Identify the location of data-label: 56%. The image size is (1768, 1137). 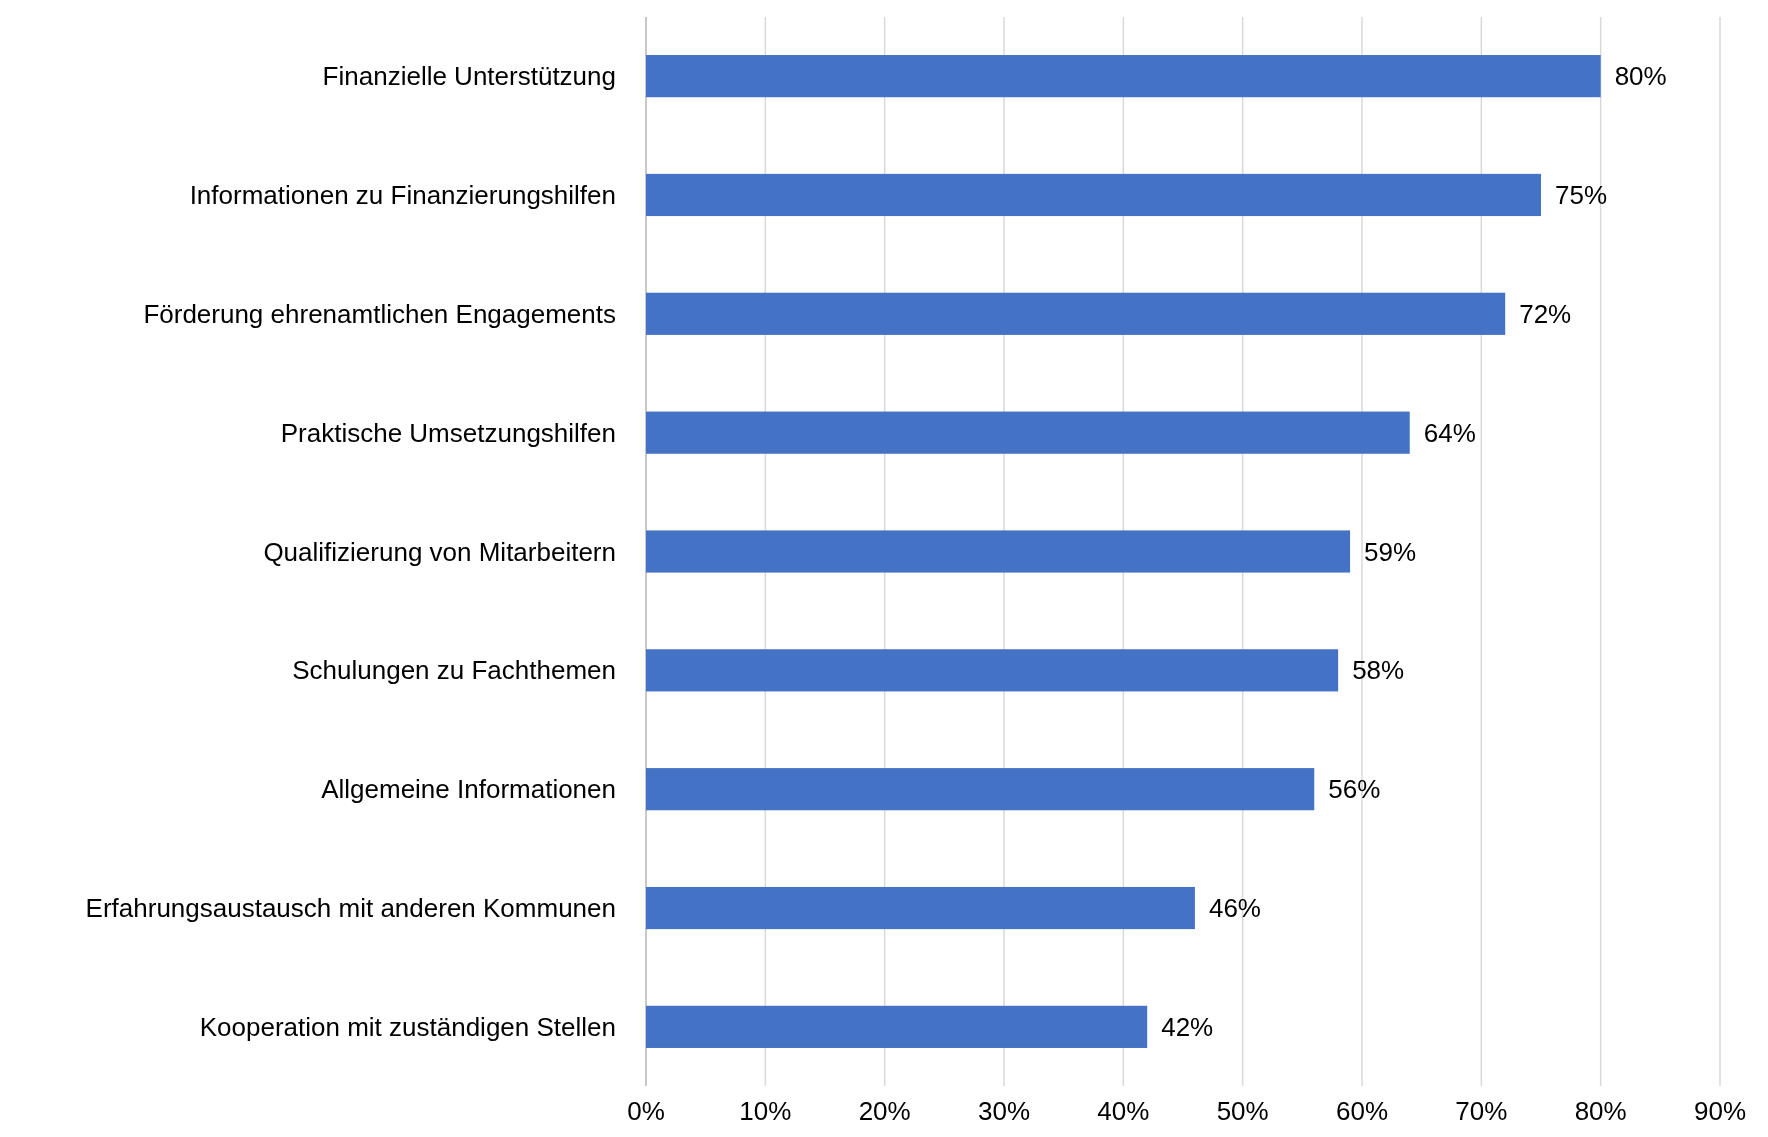
(1354, 789).